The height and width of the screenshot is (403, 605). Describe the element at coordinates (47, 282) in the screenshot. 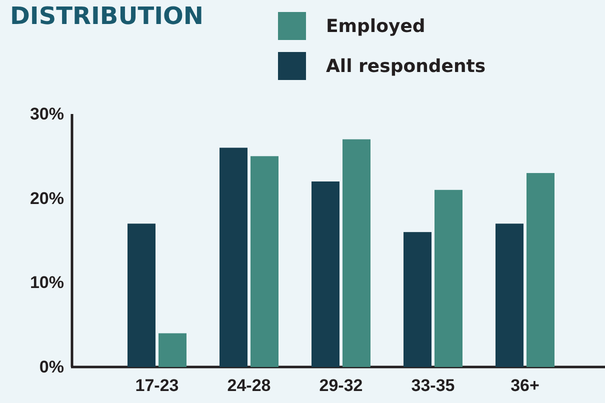

I see `y-tick-label: 10%` at that location.